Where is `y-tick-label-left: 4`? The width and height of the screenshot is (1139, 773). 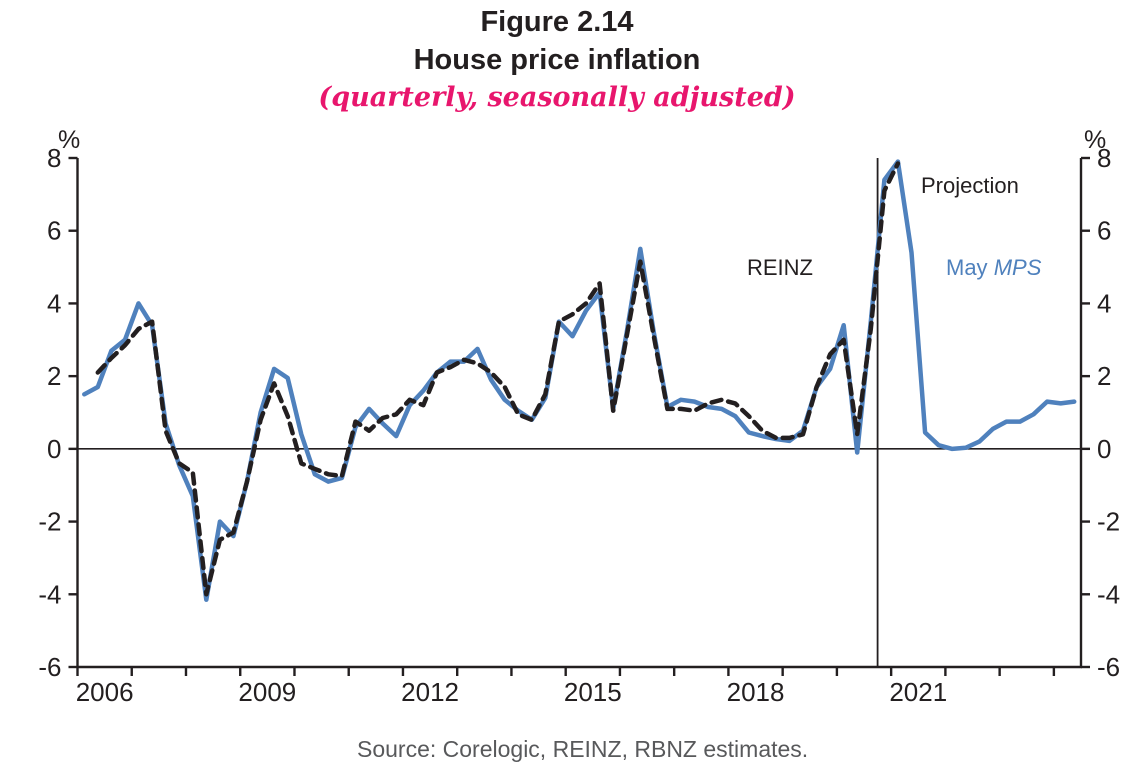
y-tick-label-left: 4 is located at coordinates (54, 303).